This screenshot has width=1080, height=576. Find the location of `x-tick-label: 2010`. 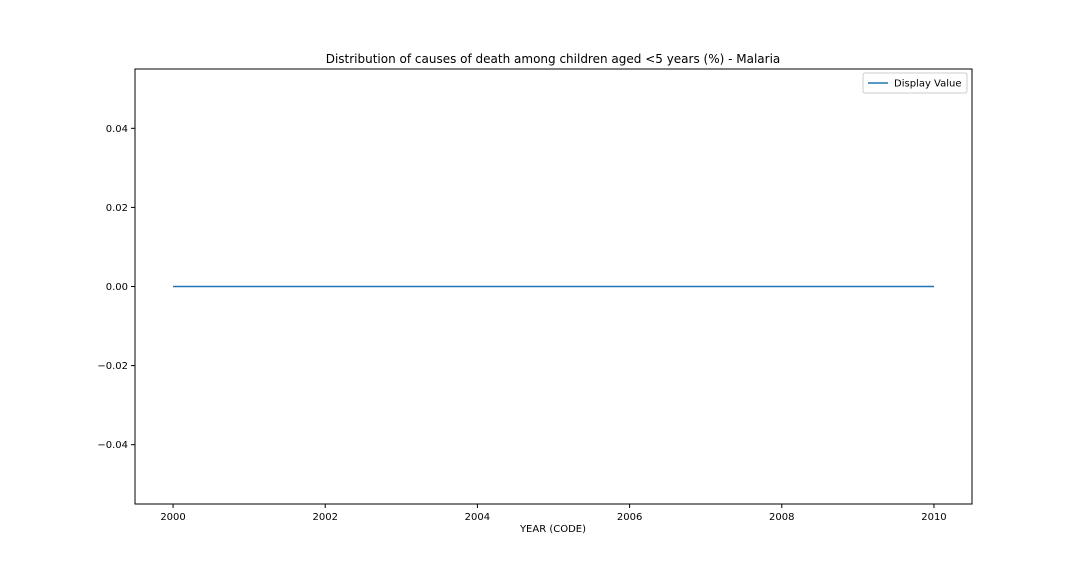

x-tick-label: 2010 is located at coordinates (933, 517).